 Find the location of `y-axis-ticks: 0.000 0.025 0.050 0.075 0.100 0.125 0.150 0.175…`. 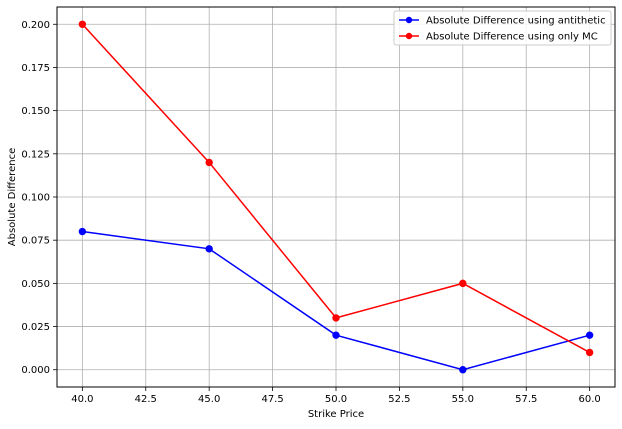

y-axis-ticks: 0.000 0.025 0.050 0.075 0.100 0.125 0.150 0.175… is located at coordinates (39, 198).